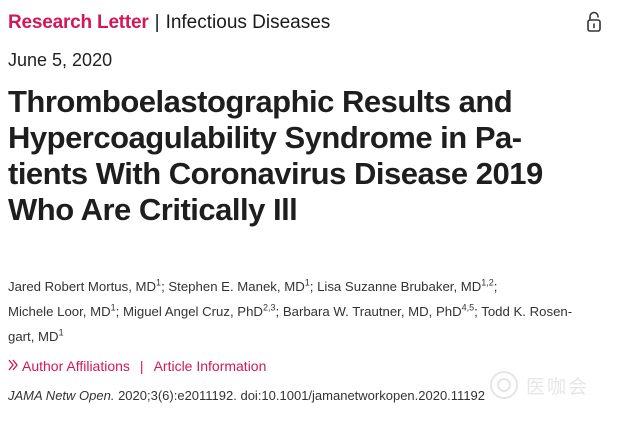 The height and width of the screenshot is (423, 620). Describe the element at coordinates (60, 60) in the screenshot. I see `publication-date: June 5, 2020` at that location.